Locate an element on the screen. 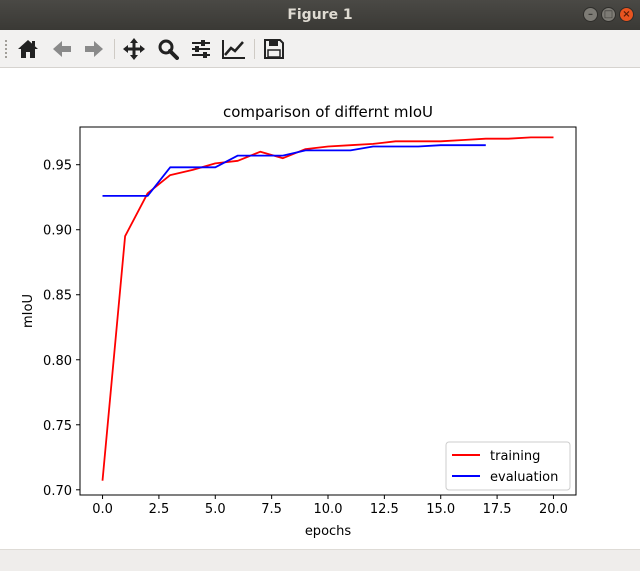  forward-arrow-icon is located at coordinates (94, 49).